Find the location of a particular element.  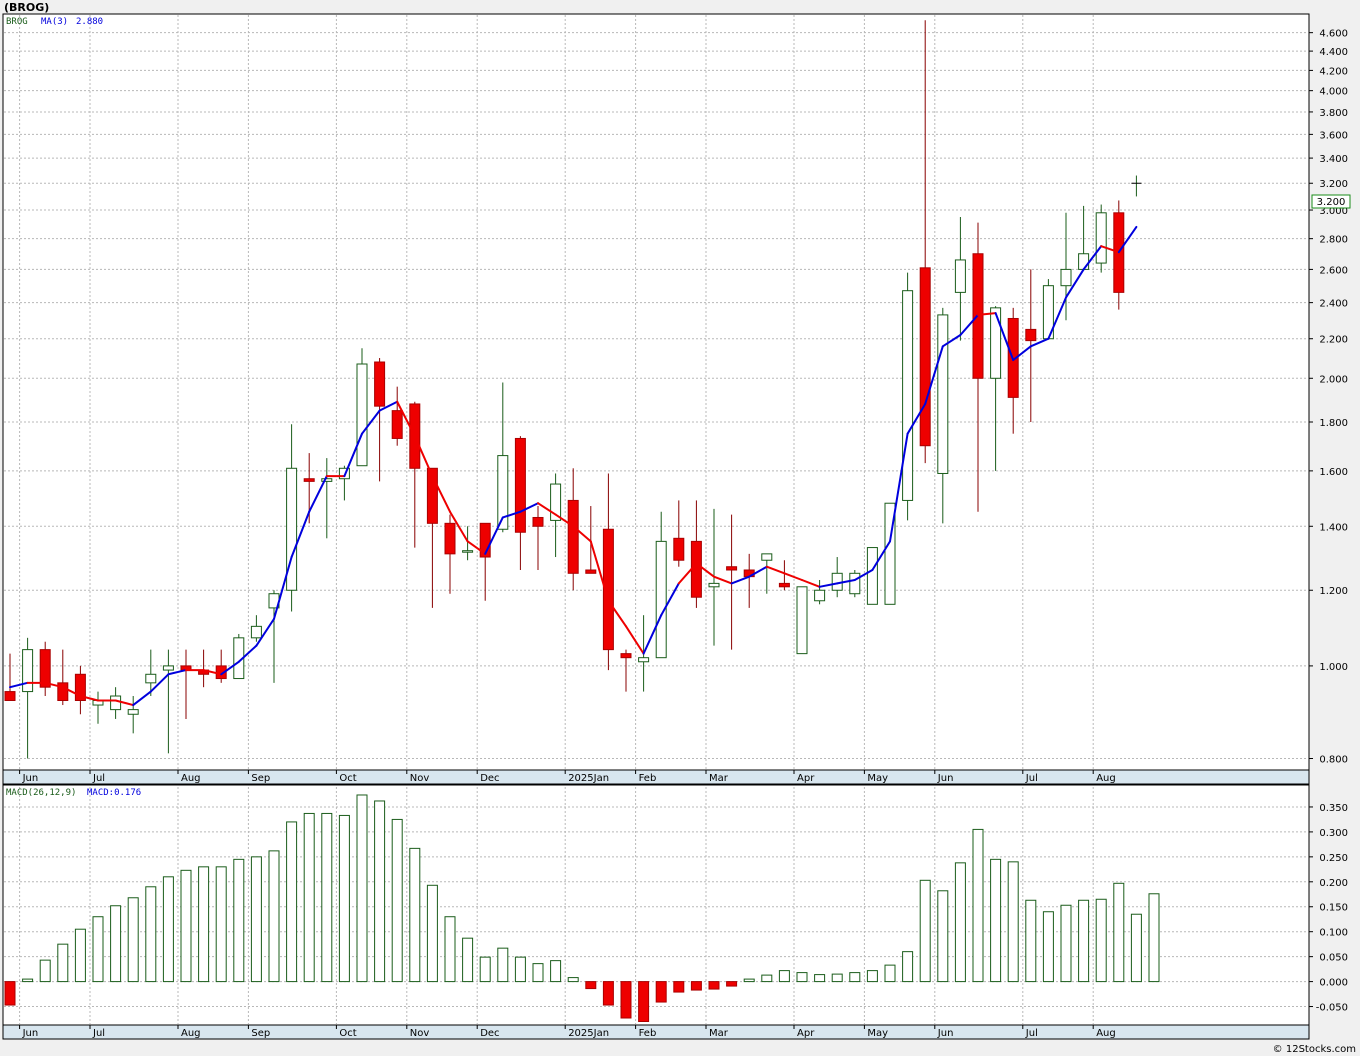

x-tick-label: Aug is located at coordinates (191, 1033).